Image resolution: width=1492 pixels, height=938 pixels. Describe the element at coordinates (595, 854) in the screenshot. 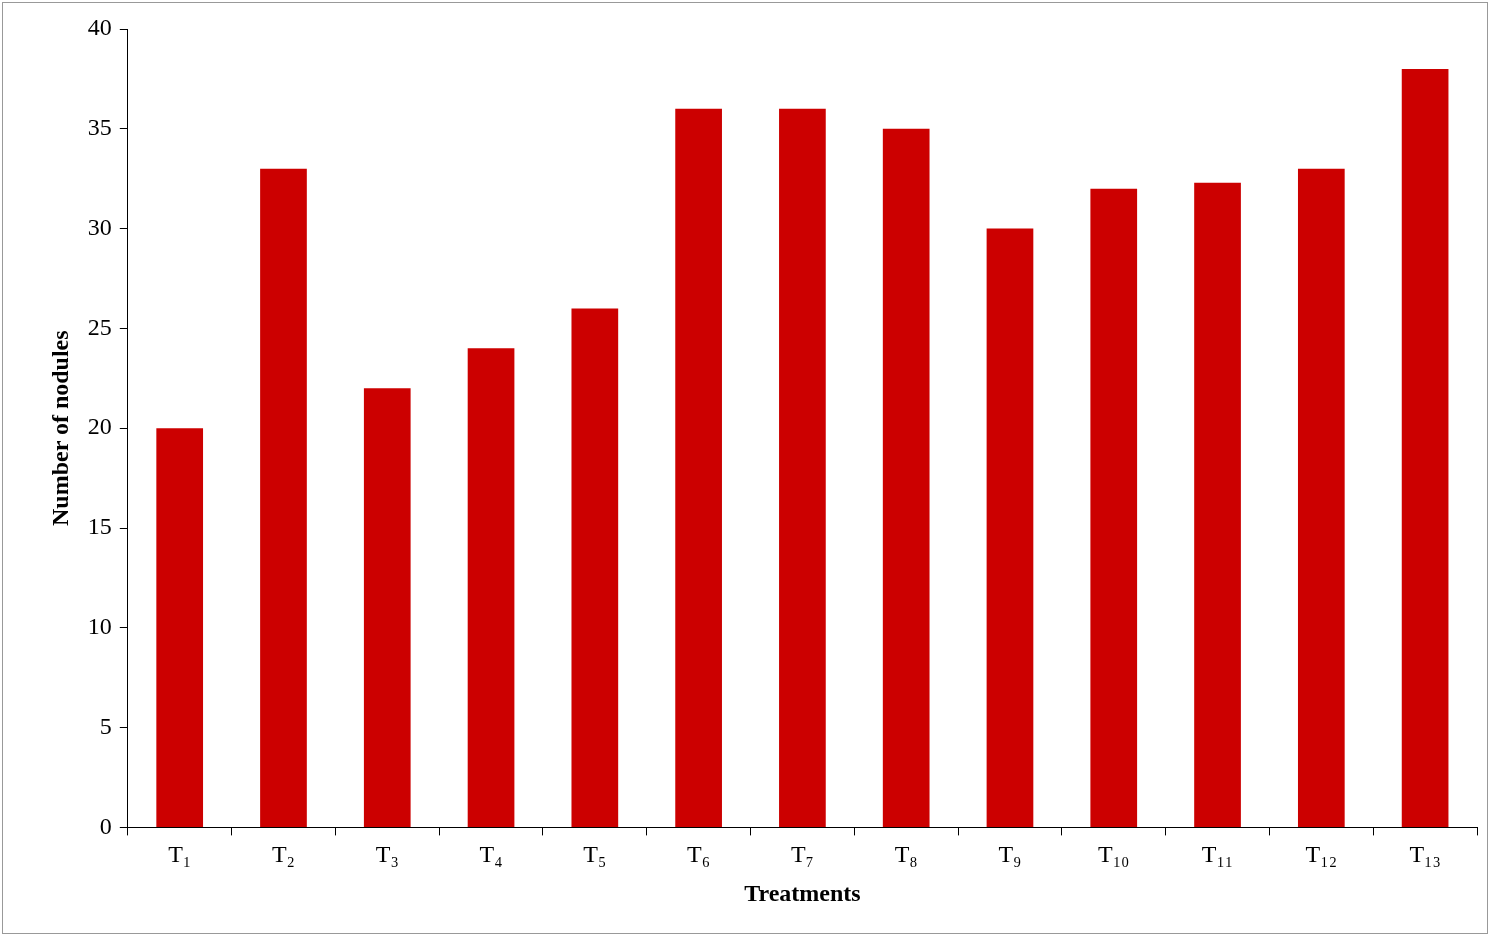

I see `x-tick-label: T₅` at that location.